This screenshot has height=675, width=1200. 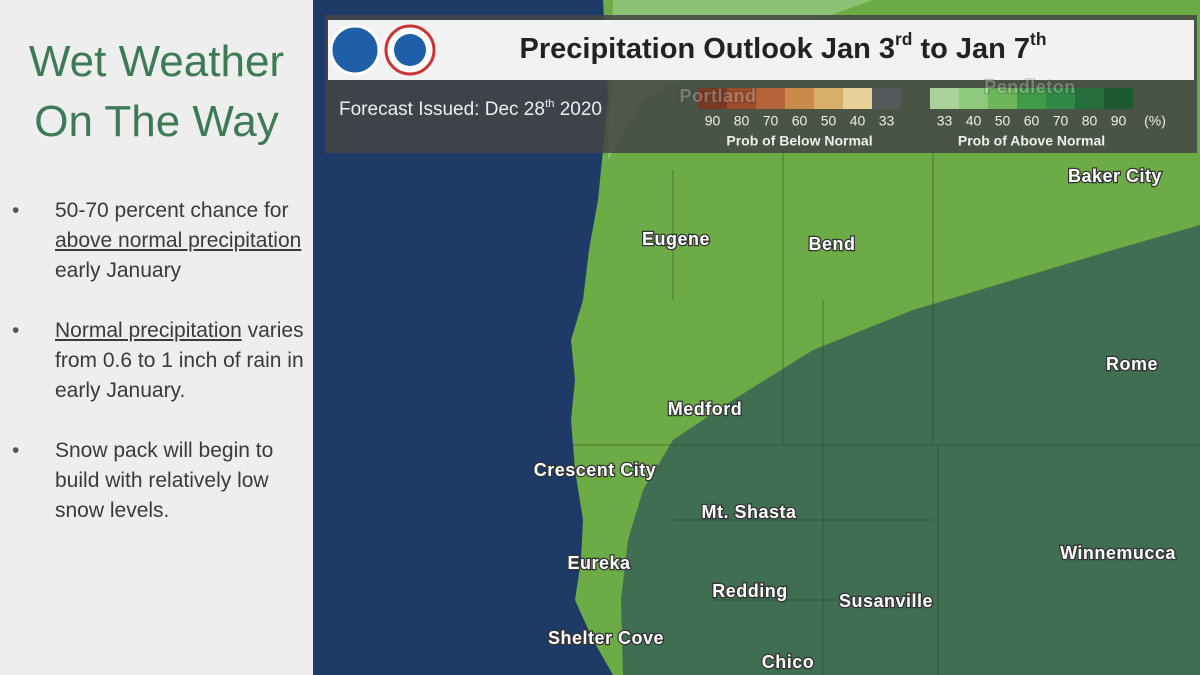 I want to click on title-line: Wet Weather, so click(x=156, y=61).